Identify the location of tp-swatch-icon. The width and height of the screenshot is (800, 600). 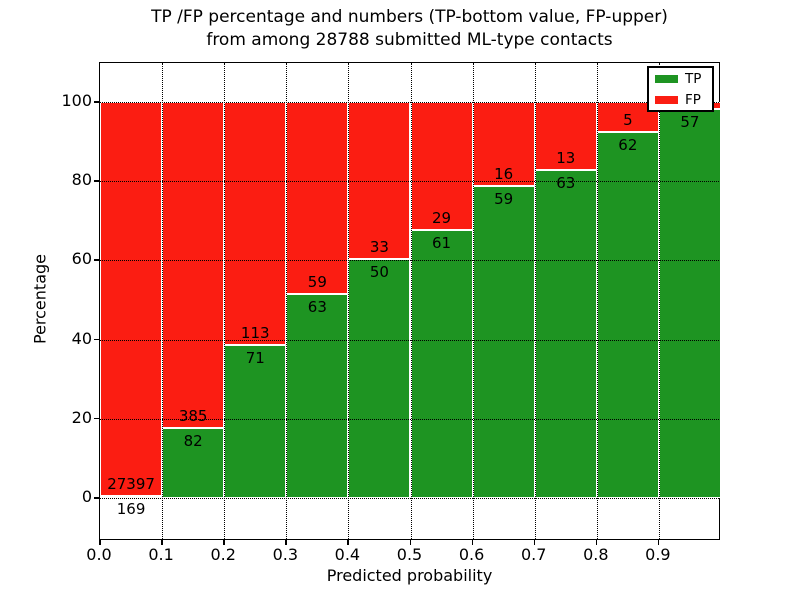
(666, 78).